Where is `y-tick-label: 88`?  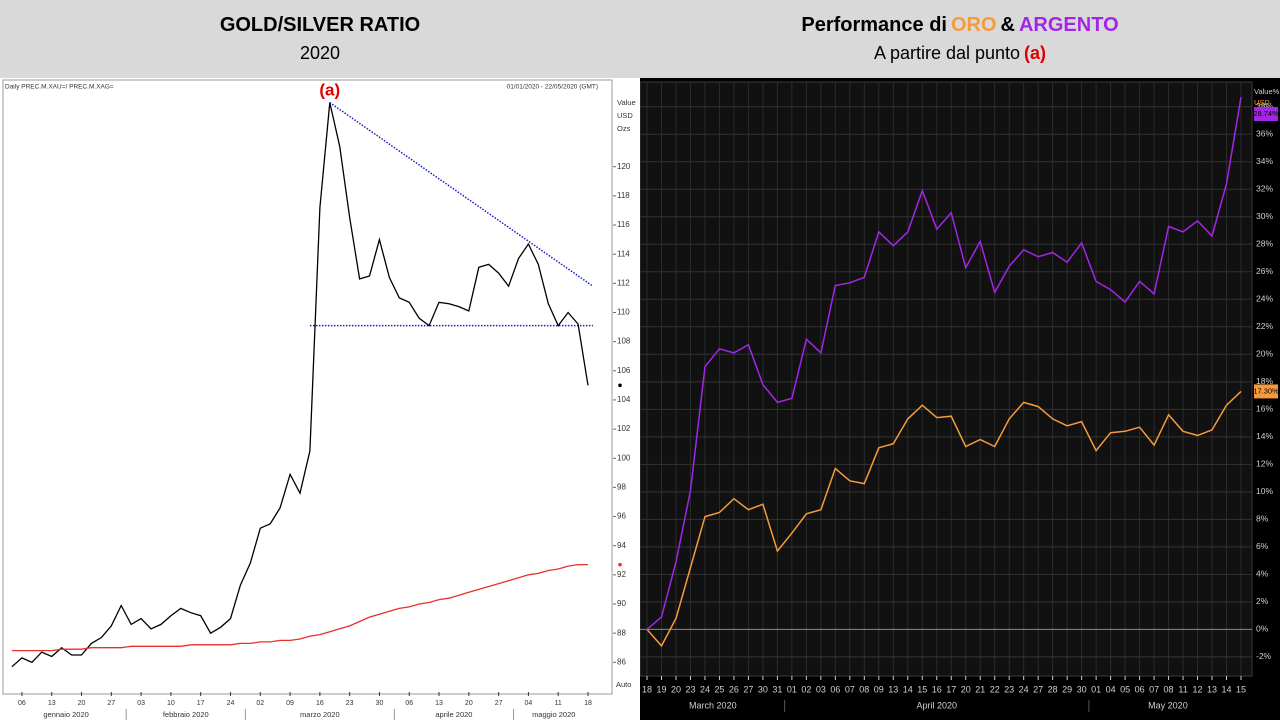 y-tick-label: 88 is located at coordinates (621, 632).